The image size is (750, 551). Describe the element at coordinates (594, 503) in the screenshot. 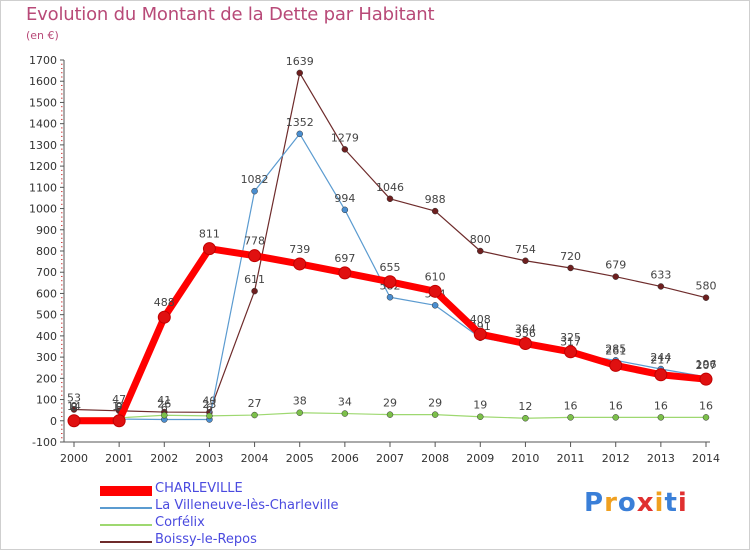

I see `logo-letter: P` at that location.